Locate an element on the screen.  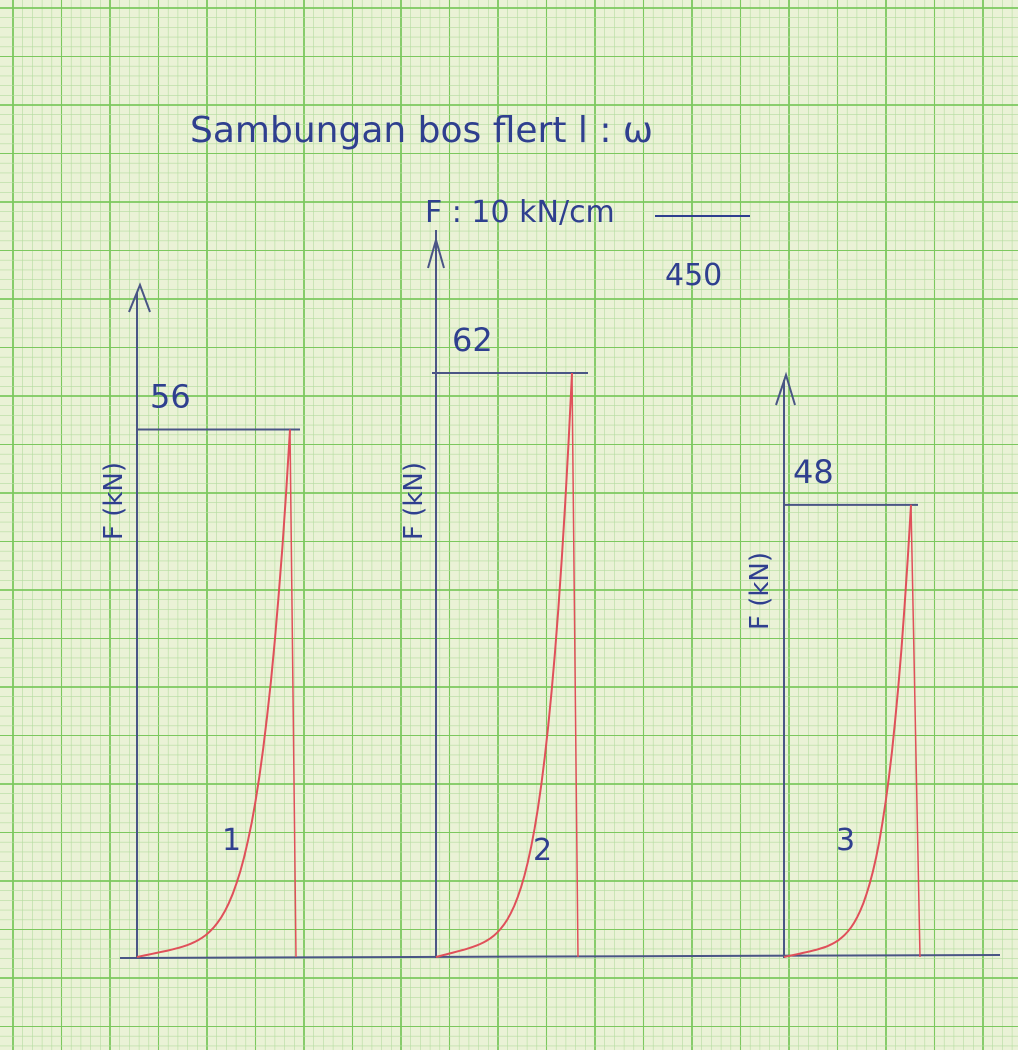
sheet-title: Sambungan bos flert l : ω is located at coordinates (421, 130).